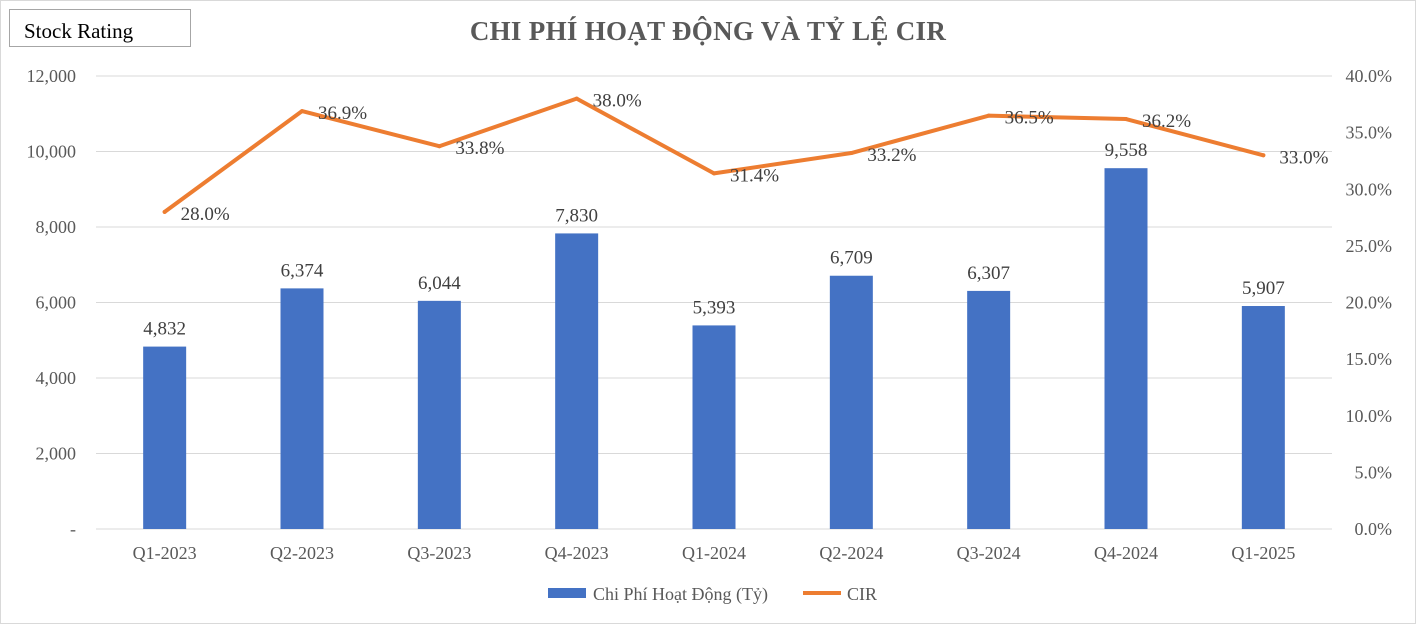  Describe the element at coordinates (56, 378) in the screenshot. I see `y-left-tick-label: 4,000` at that location.